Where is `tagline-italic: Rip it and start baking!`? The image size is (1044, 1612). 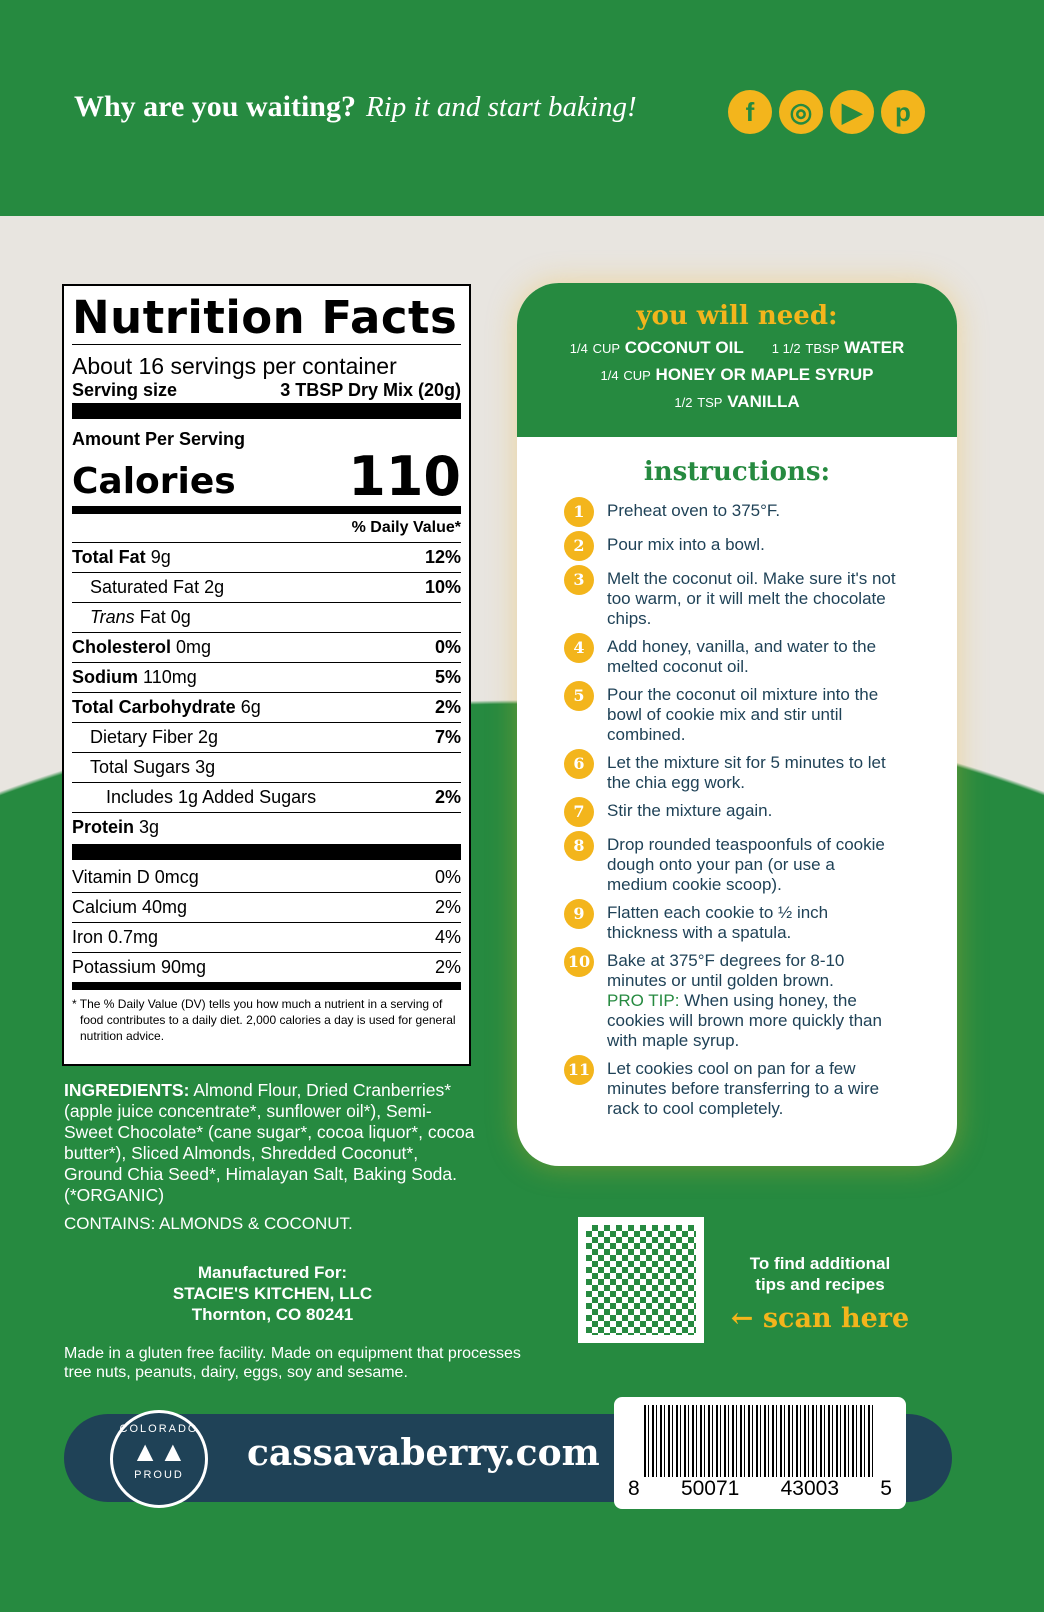
tagline-italic: Rip it and start baking! is located at coordinates (501, 107).